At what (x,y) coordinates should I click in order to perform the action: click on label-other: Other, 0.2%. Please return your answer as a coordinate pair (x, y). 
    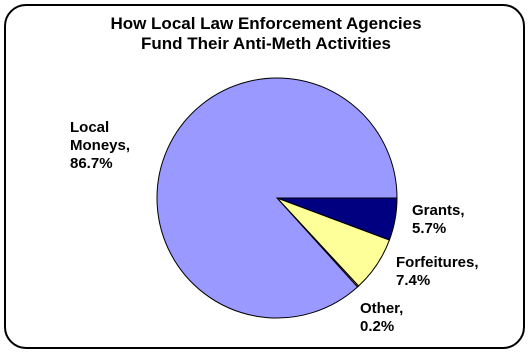
    Looking at the image, I should click on (381, 318).